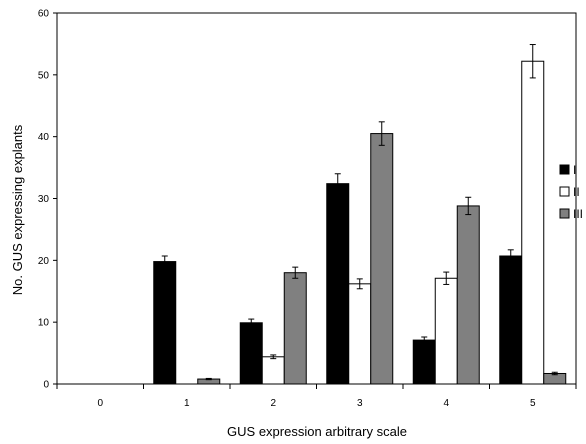  I want to click on legend-label-I: I, so click(574, 170).